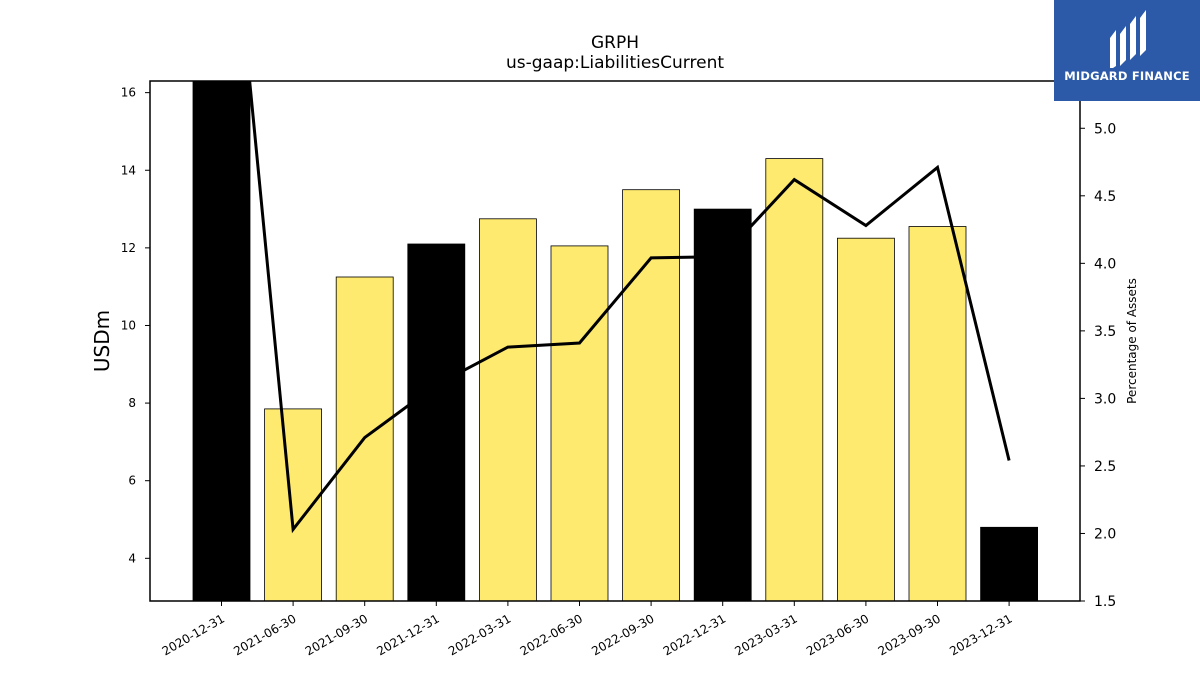 This screenshot has width=1200, height=675. What do you see at coordinates (1105, 399) in the screenshot?
I see `y2-tick-label: 3.0` at bounding box center [1105, 399].